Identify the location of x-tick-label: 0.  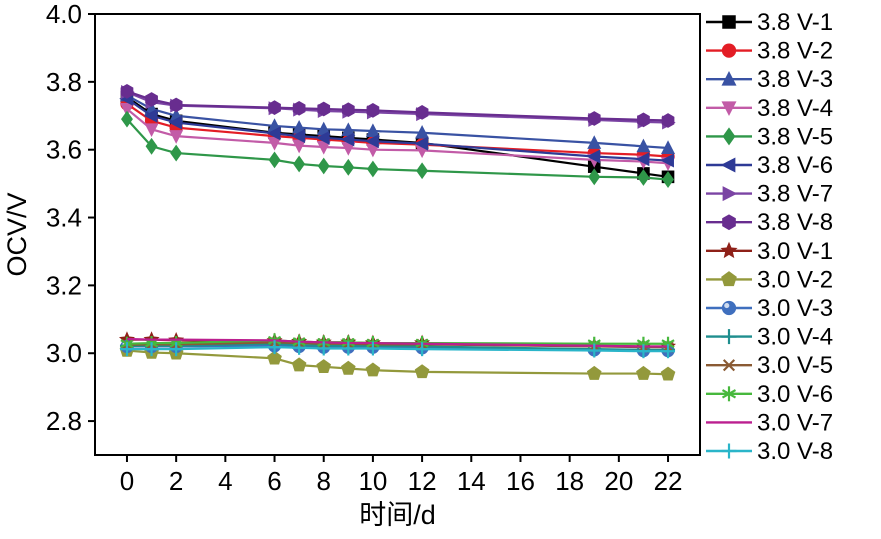
(127, 481).